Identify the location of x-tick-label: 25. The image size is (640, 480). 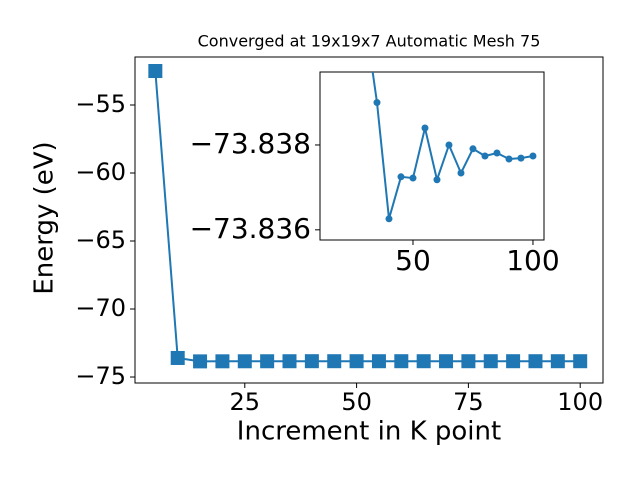
(245, 402).